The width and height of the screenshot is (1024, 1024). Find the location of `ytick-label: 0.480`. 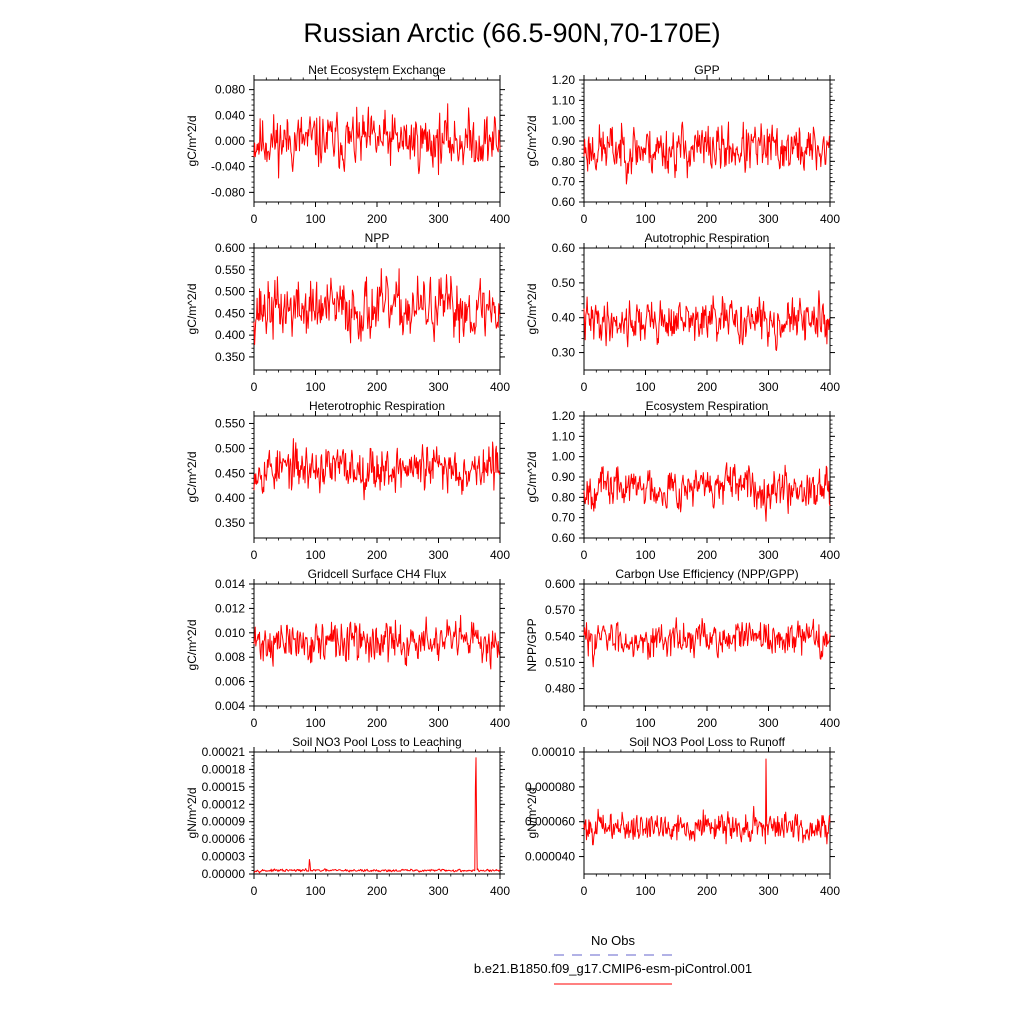

ytick-label: 0.480 is located at coordinates (560, 689).